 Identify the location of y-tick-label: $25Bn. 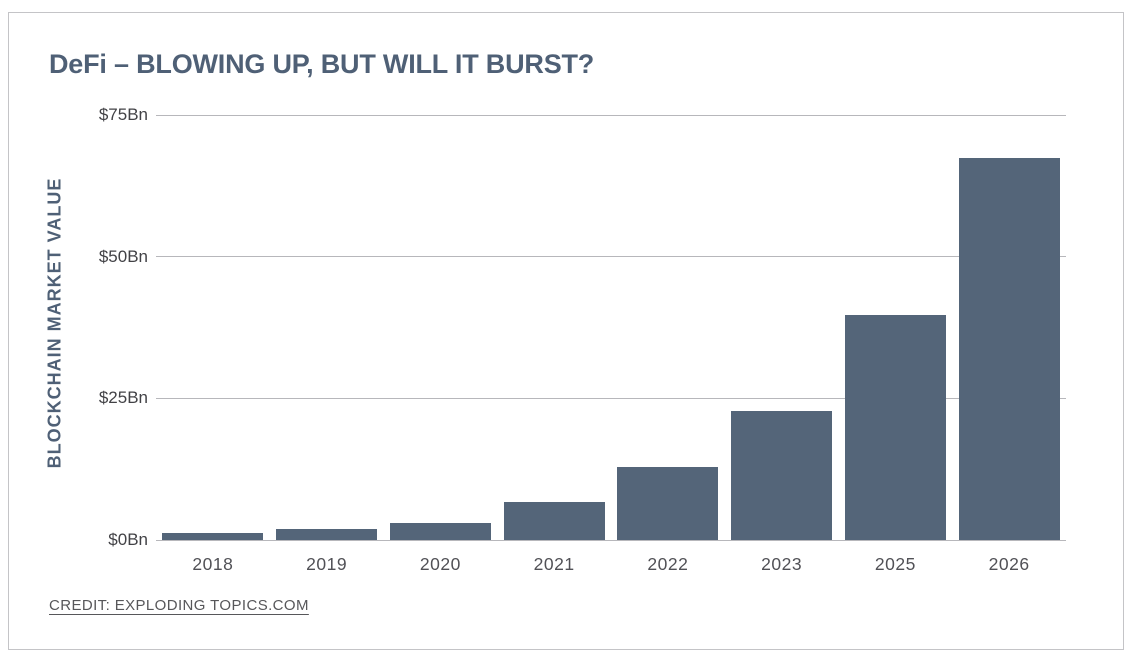
(123, 398).